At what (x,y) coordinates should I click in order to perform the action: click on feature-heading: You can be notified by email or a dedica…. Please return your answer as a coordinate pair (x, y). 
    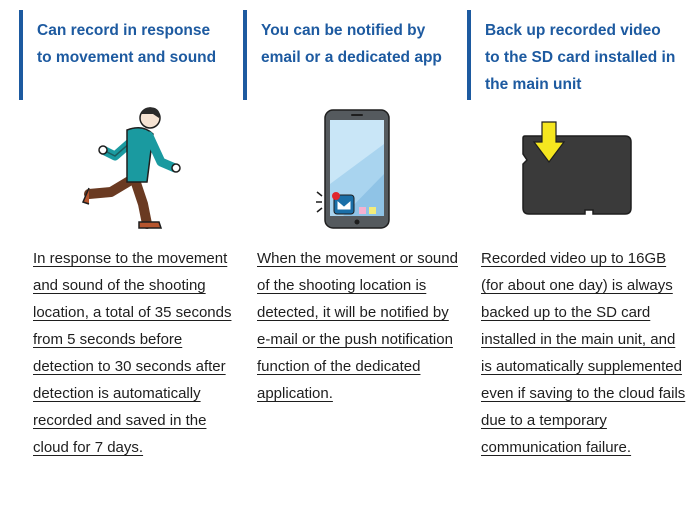
    Looking at the image, I should click on (348, 55).